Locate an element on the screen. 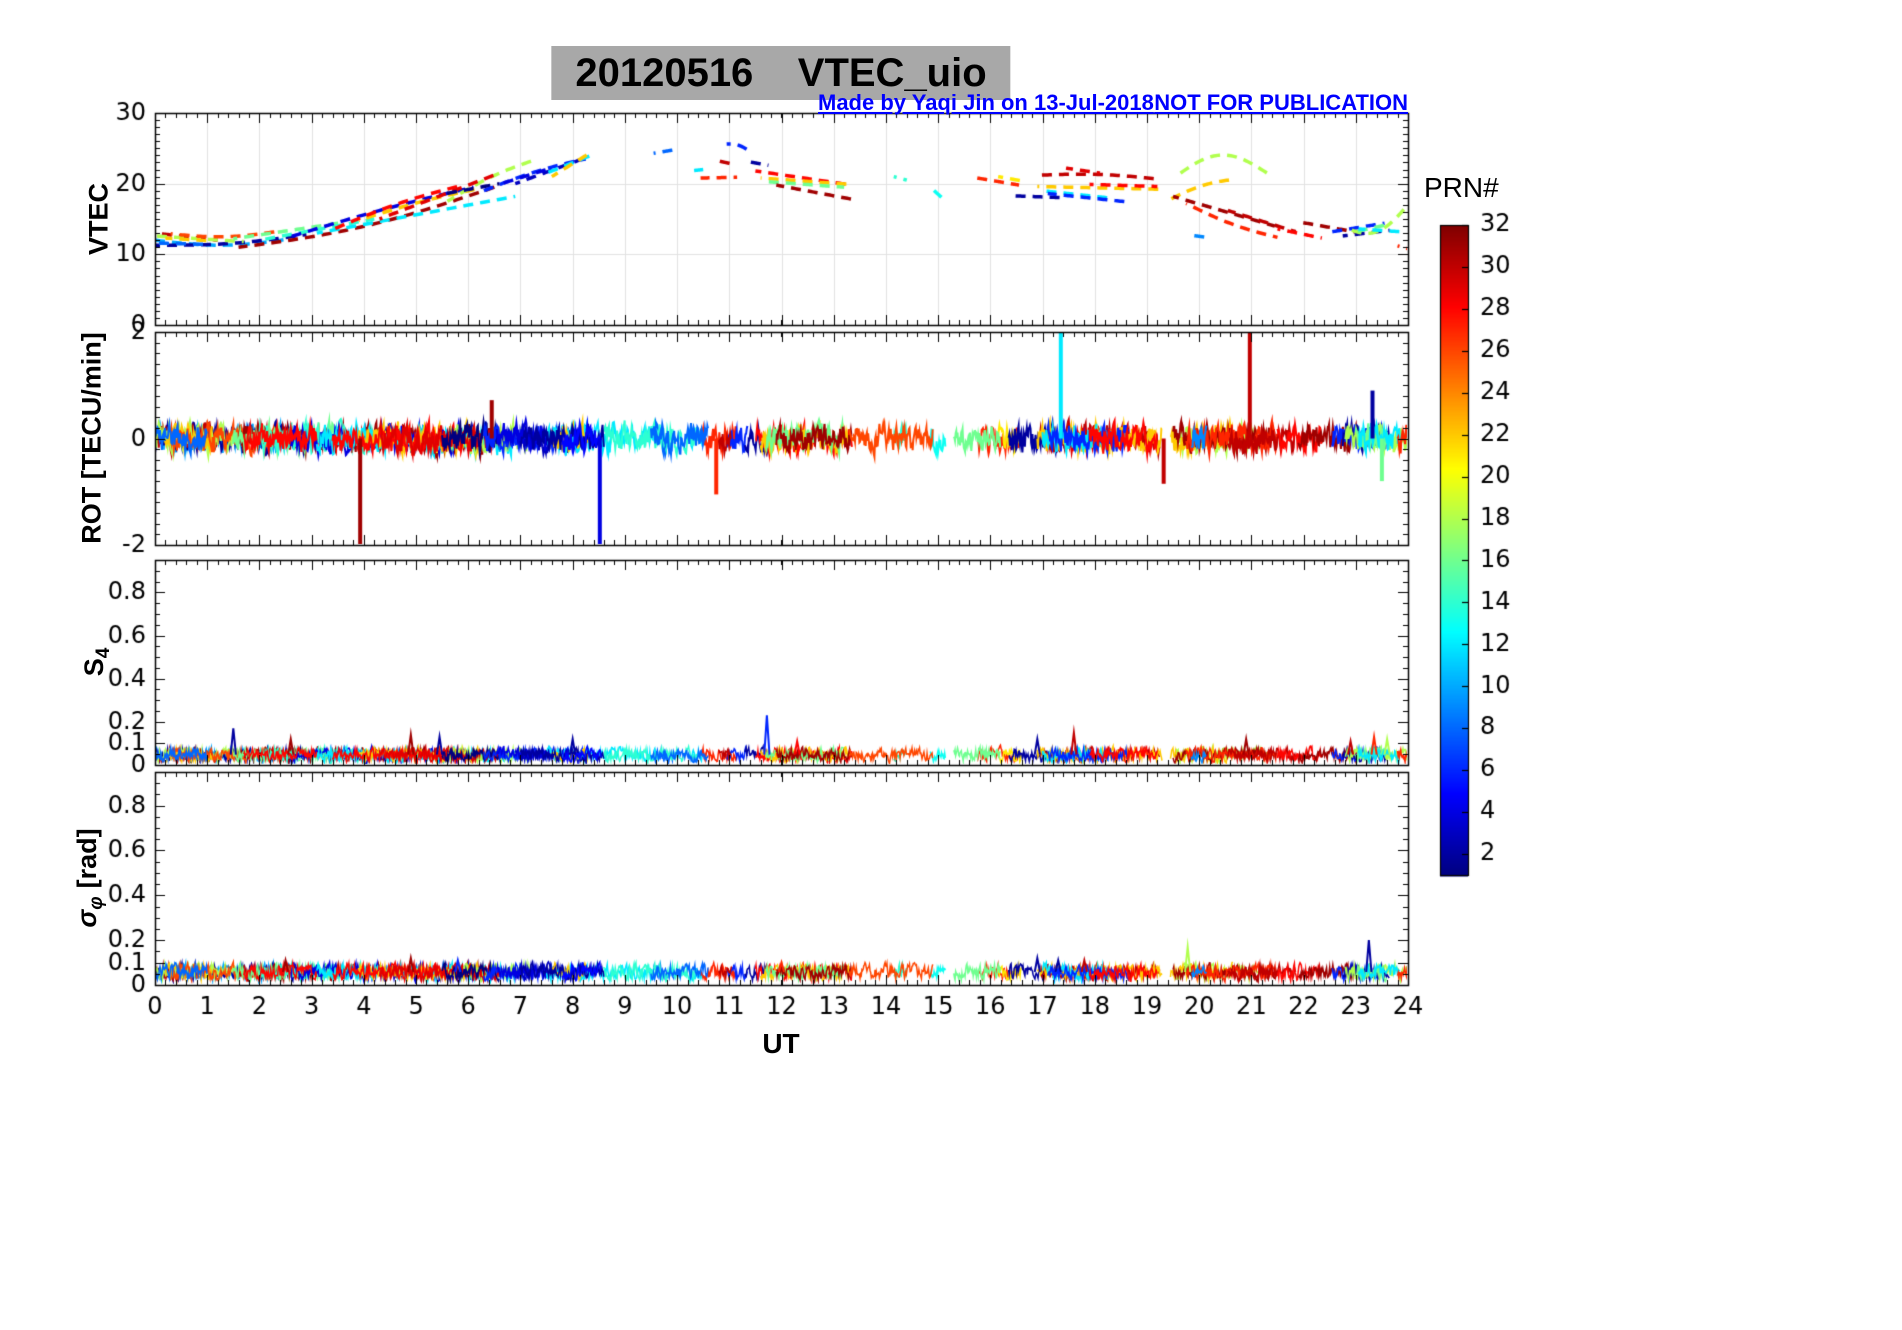 The width and height of the screenshot is (1902, 1330). rot-axis-label: ROT [TECU/min] is located at coordinates (91, 438).